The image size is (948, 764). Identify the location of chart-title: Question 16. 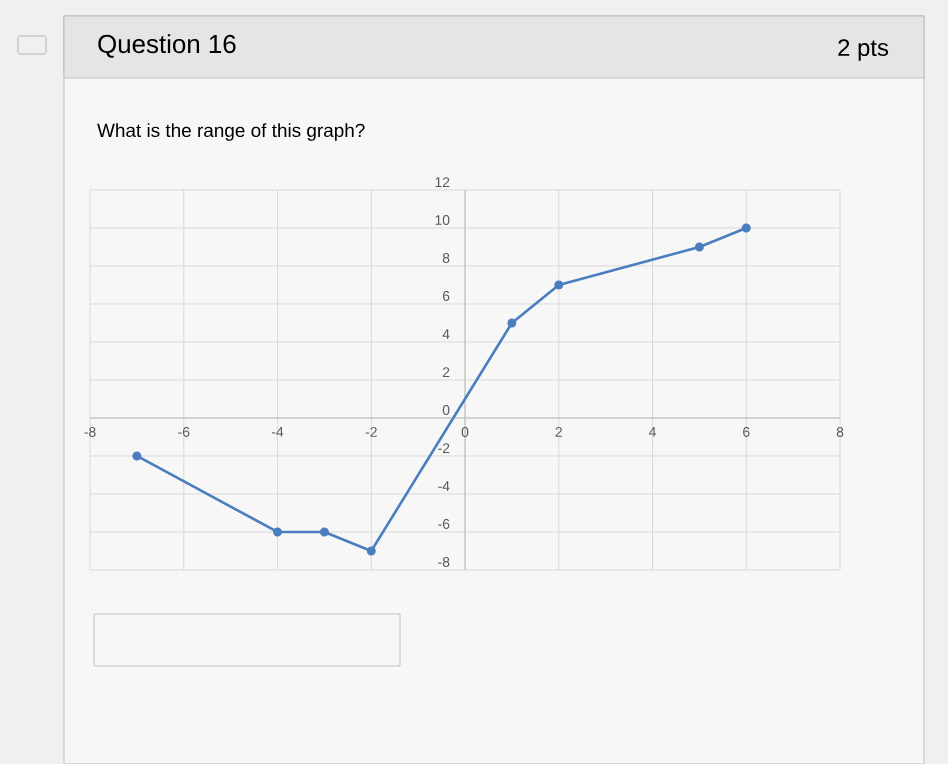
(167, 45).